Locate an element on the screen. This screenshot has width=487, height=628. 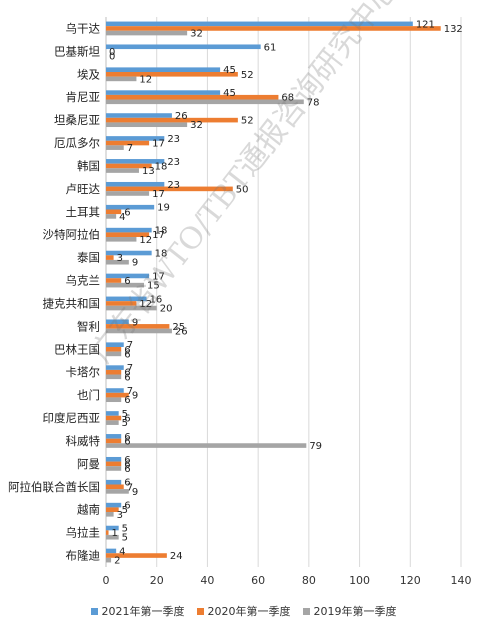
data-label: 18 is located at coordinates (161, 254).